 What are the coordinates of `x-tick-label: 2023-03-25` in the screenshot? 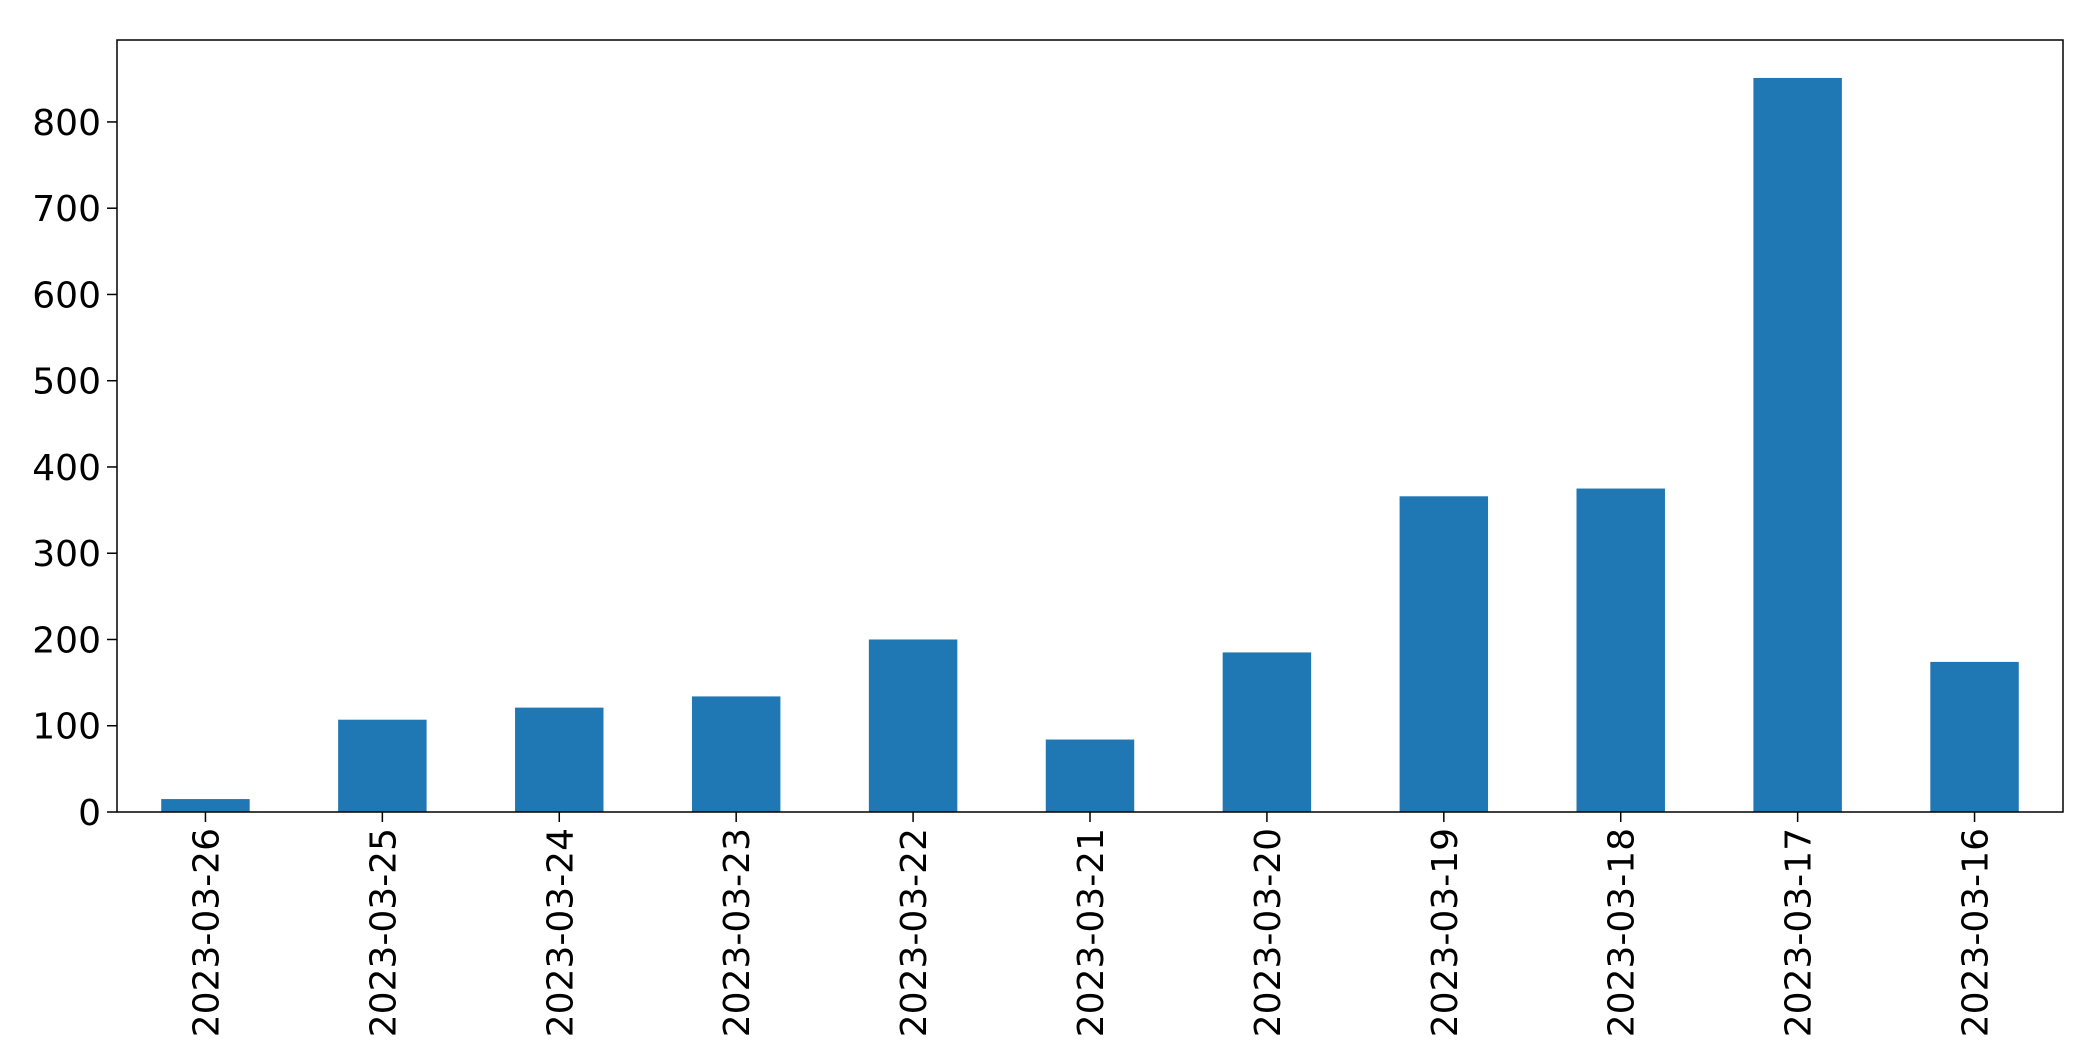 It's located at (383, 932).